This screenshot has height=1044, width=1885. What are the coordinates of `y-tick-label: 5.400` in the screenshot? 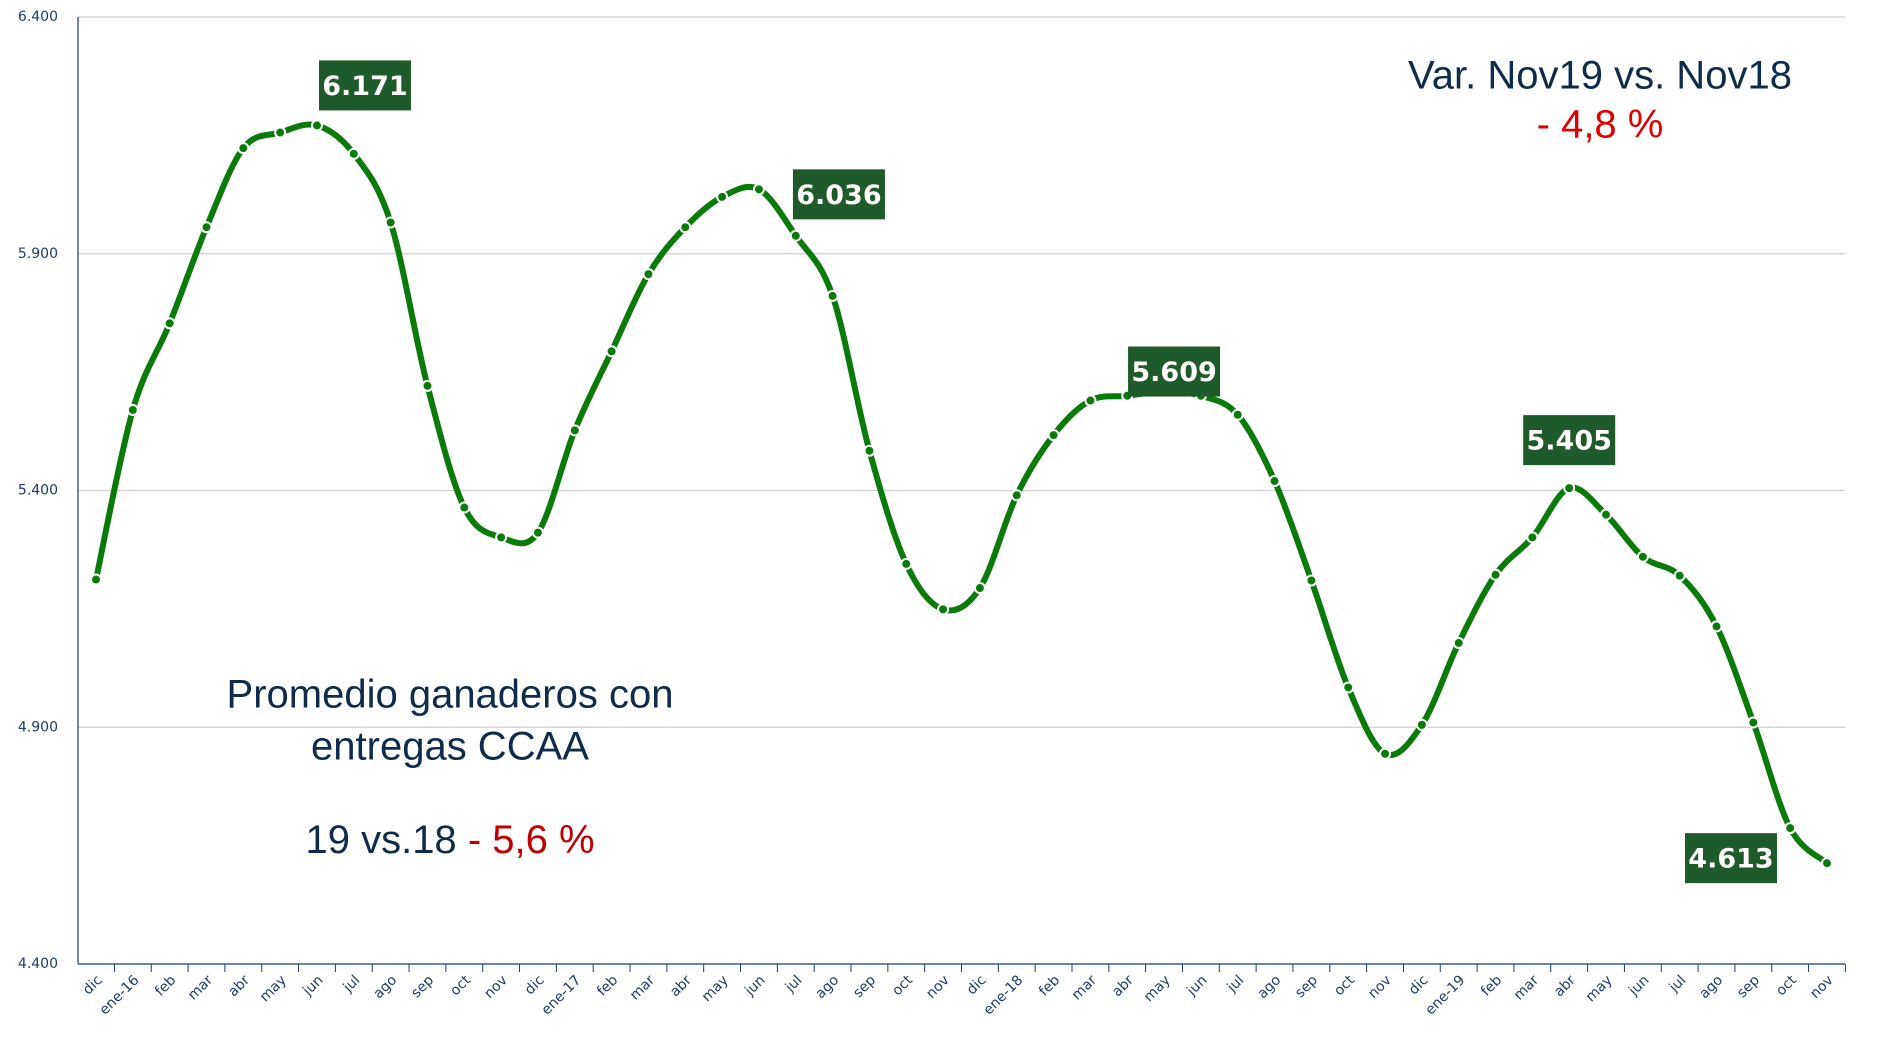 It's located at (38, 491).